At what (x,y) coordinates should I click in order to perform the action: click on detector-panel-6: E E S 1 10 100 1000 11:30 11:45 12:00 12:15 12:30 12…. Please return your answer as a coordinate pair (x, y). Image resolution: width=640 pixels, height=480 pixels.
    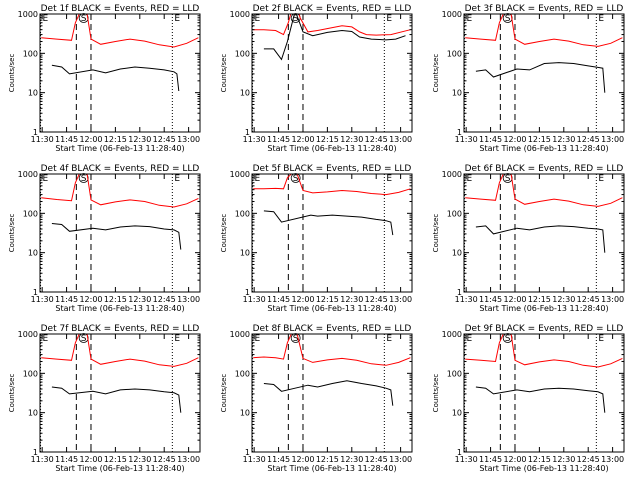
    Looking at the image, I should click on (528, 238).